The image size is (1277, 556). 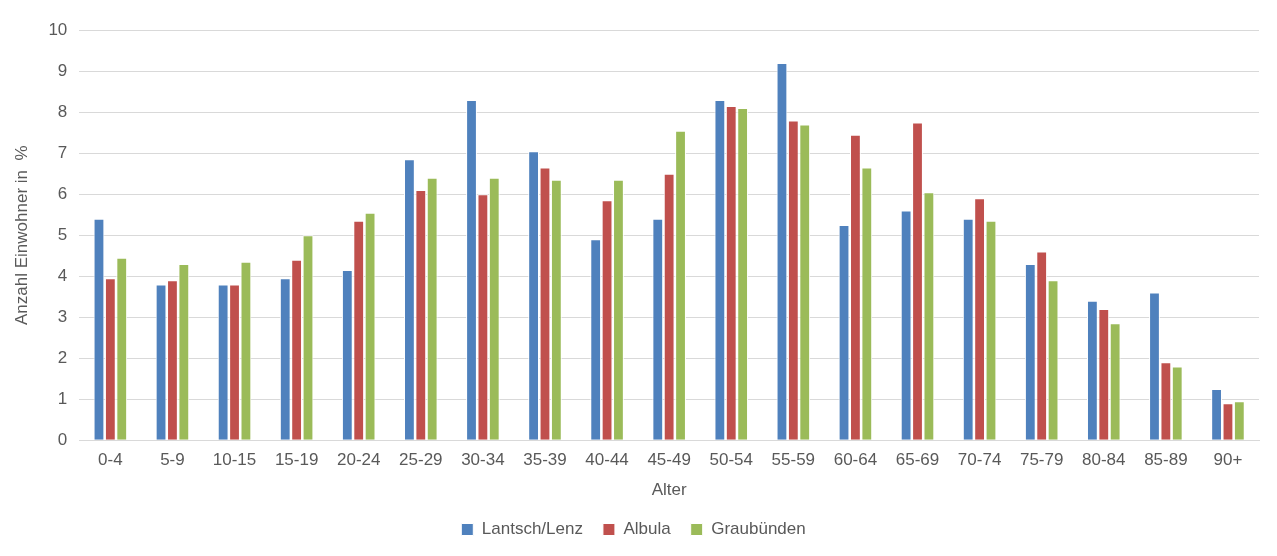 I want to click on y-axis-title: Anzahl Einwohner in %, so click(x=21, y=235).